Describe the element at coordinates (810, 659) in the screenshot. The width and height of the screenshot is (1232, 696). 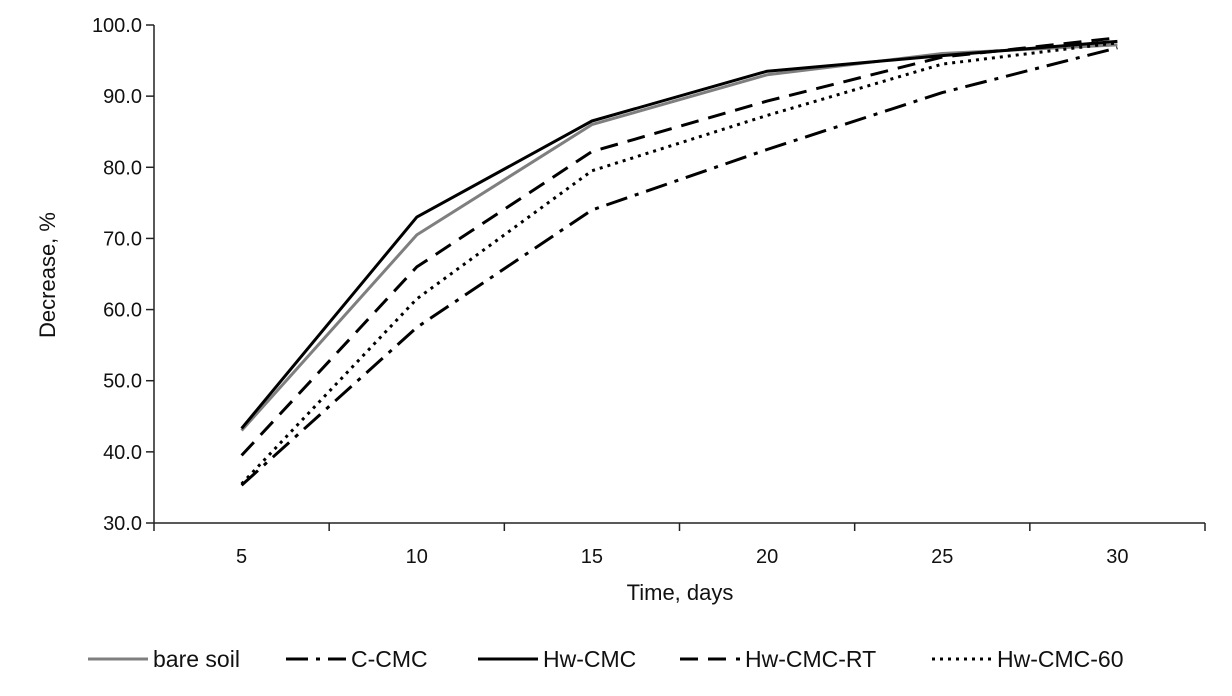
I see `legend-label-hw-cmc-rt: Hw-CMC-RT` at that location.